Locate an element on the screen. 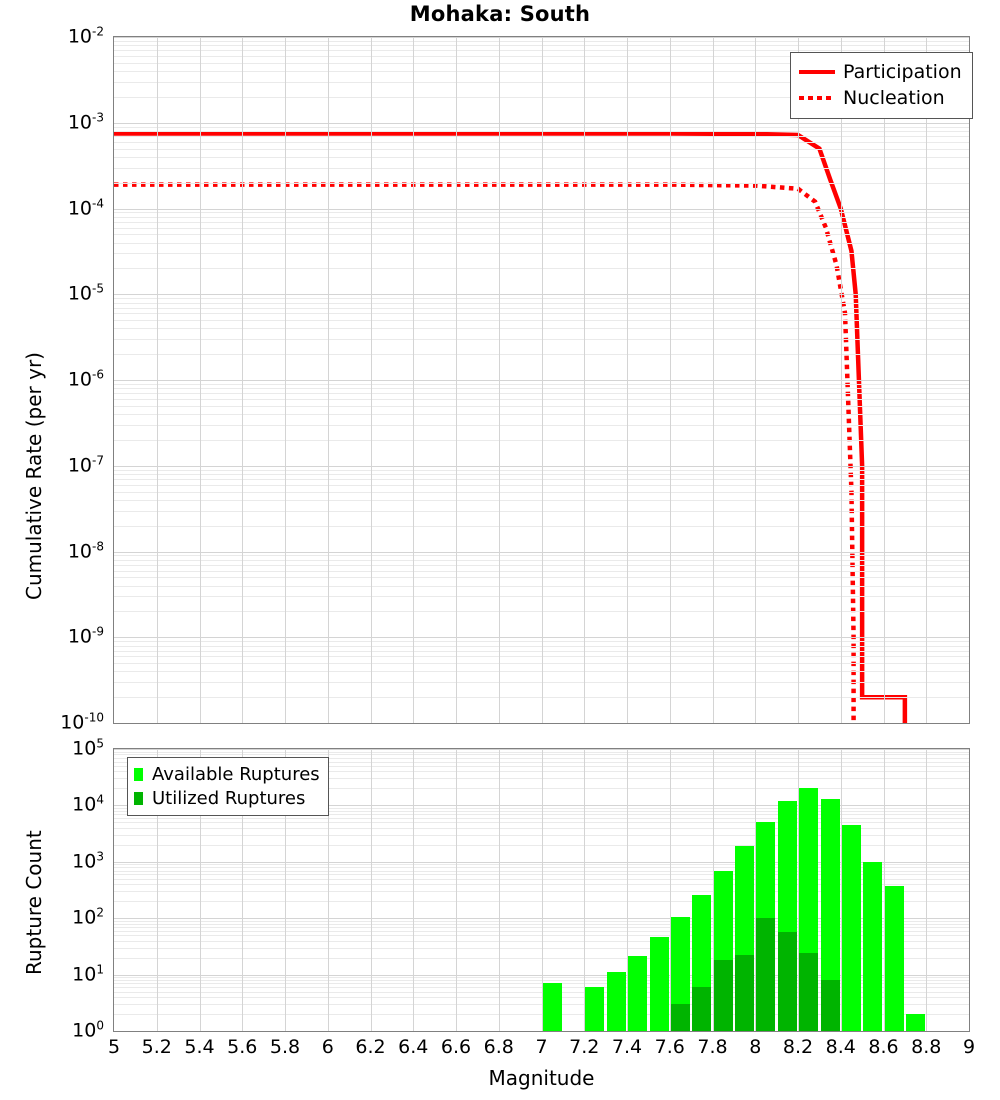 The width and height of the screenshot is (1000, 1100). x-axis-label: Magnitude is located at coordinates (541, 1078).